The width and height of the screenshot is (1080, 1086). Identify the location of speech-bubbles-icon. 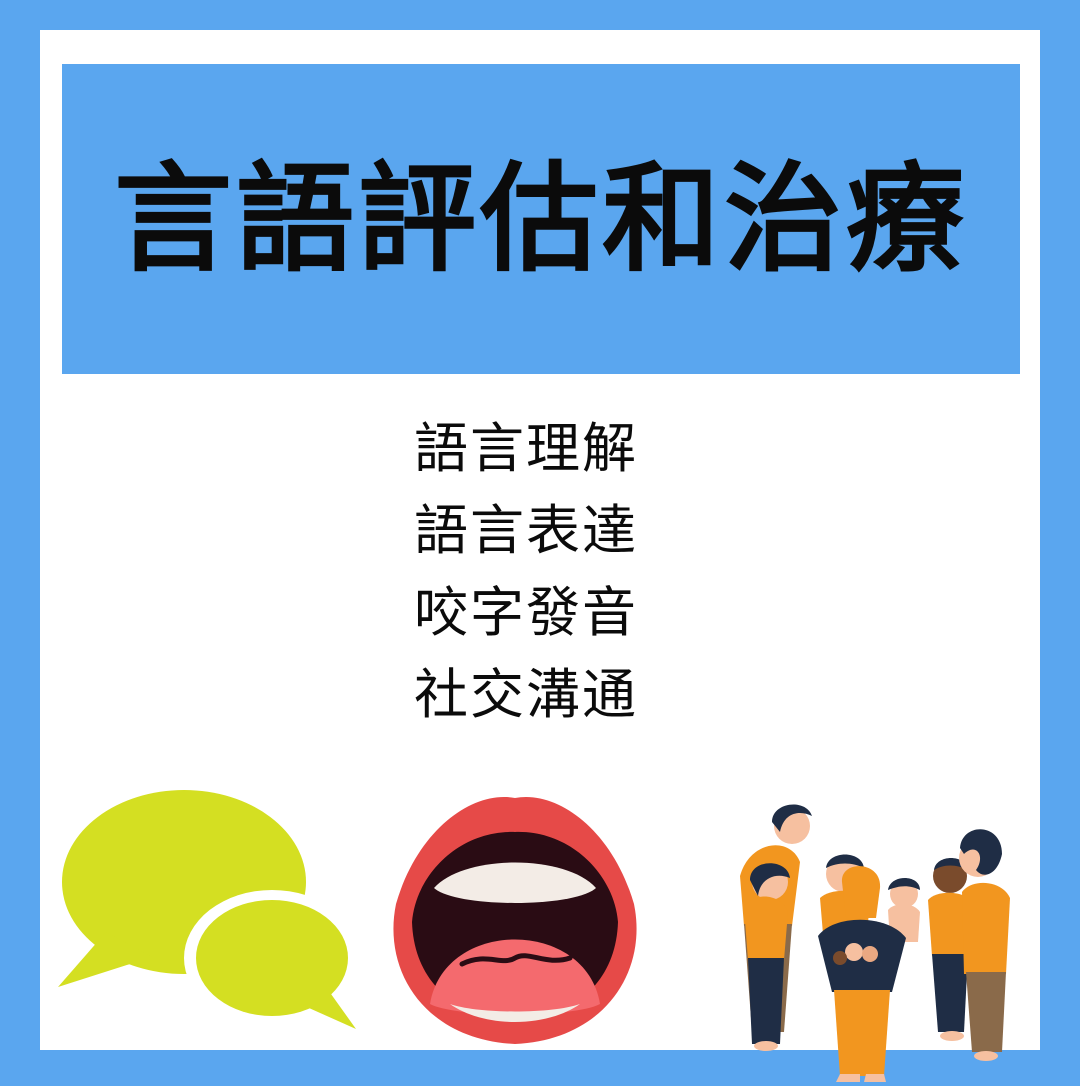
(209, 909).